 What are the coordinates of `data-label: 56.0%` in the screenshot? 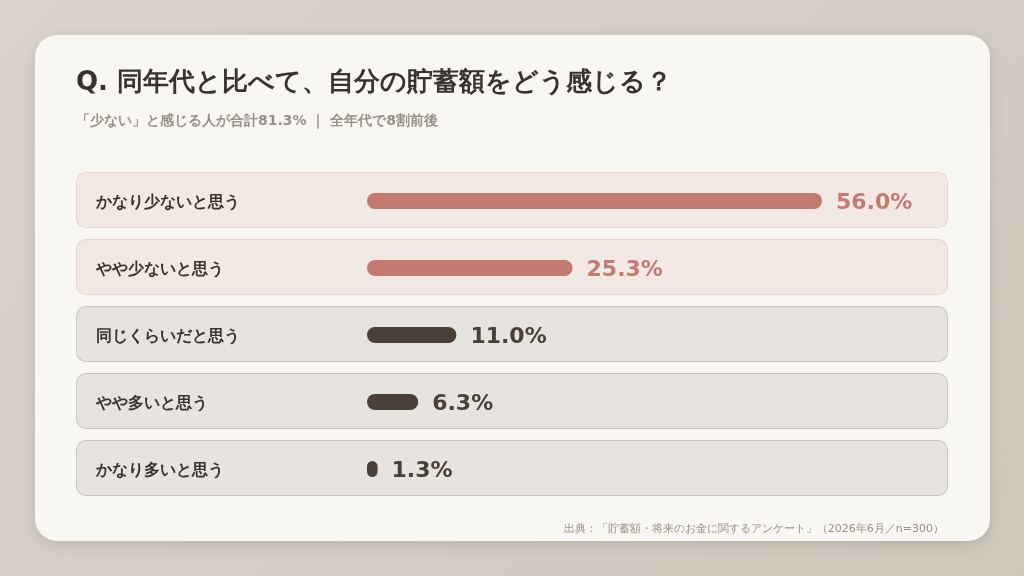 It's located at (874, 201).